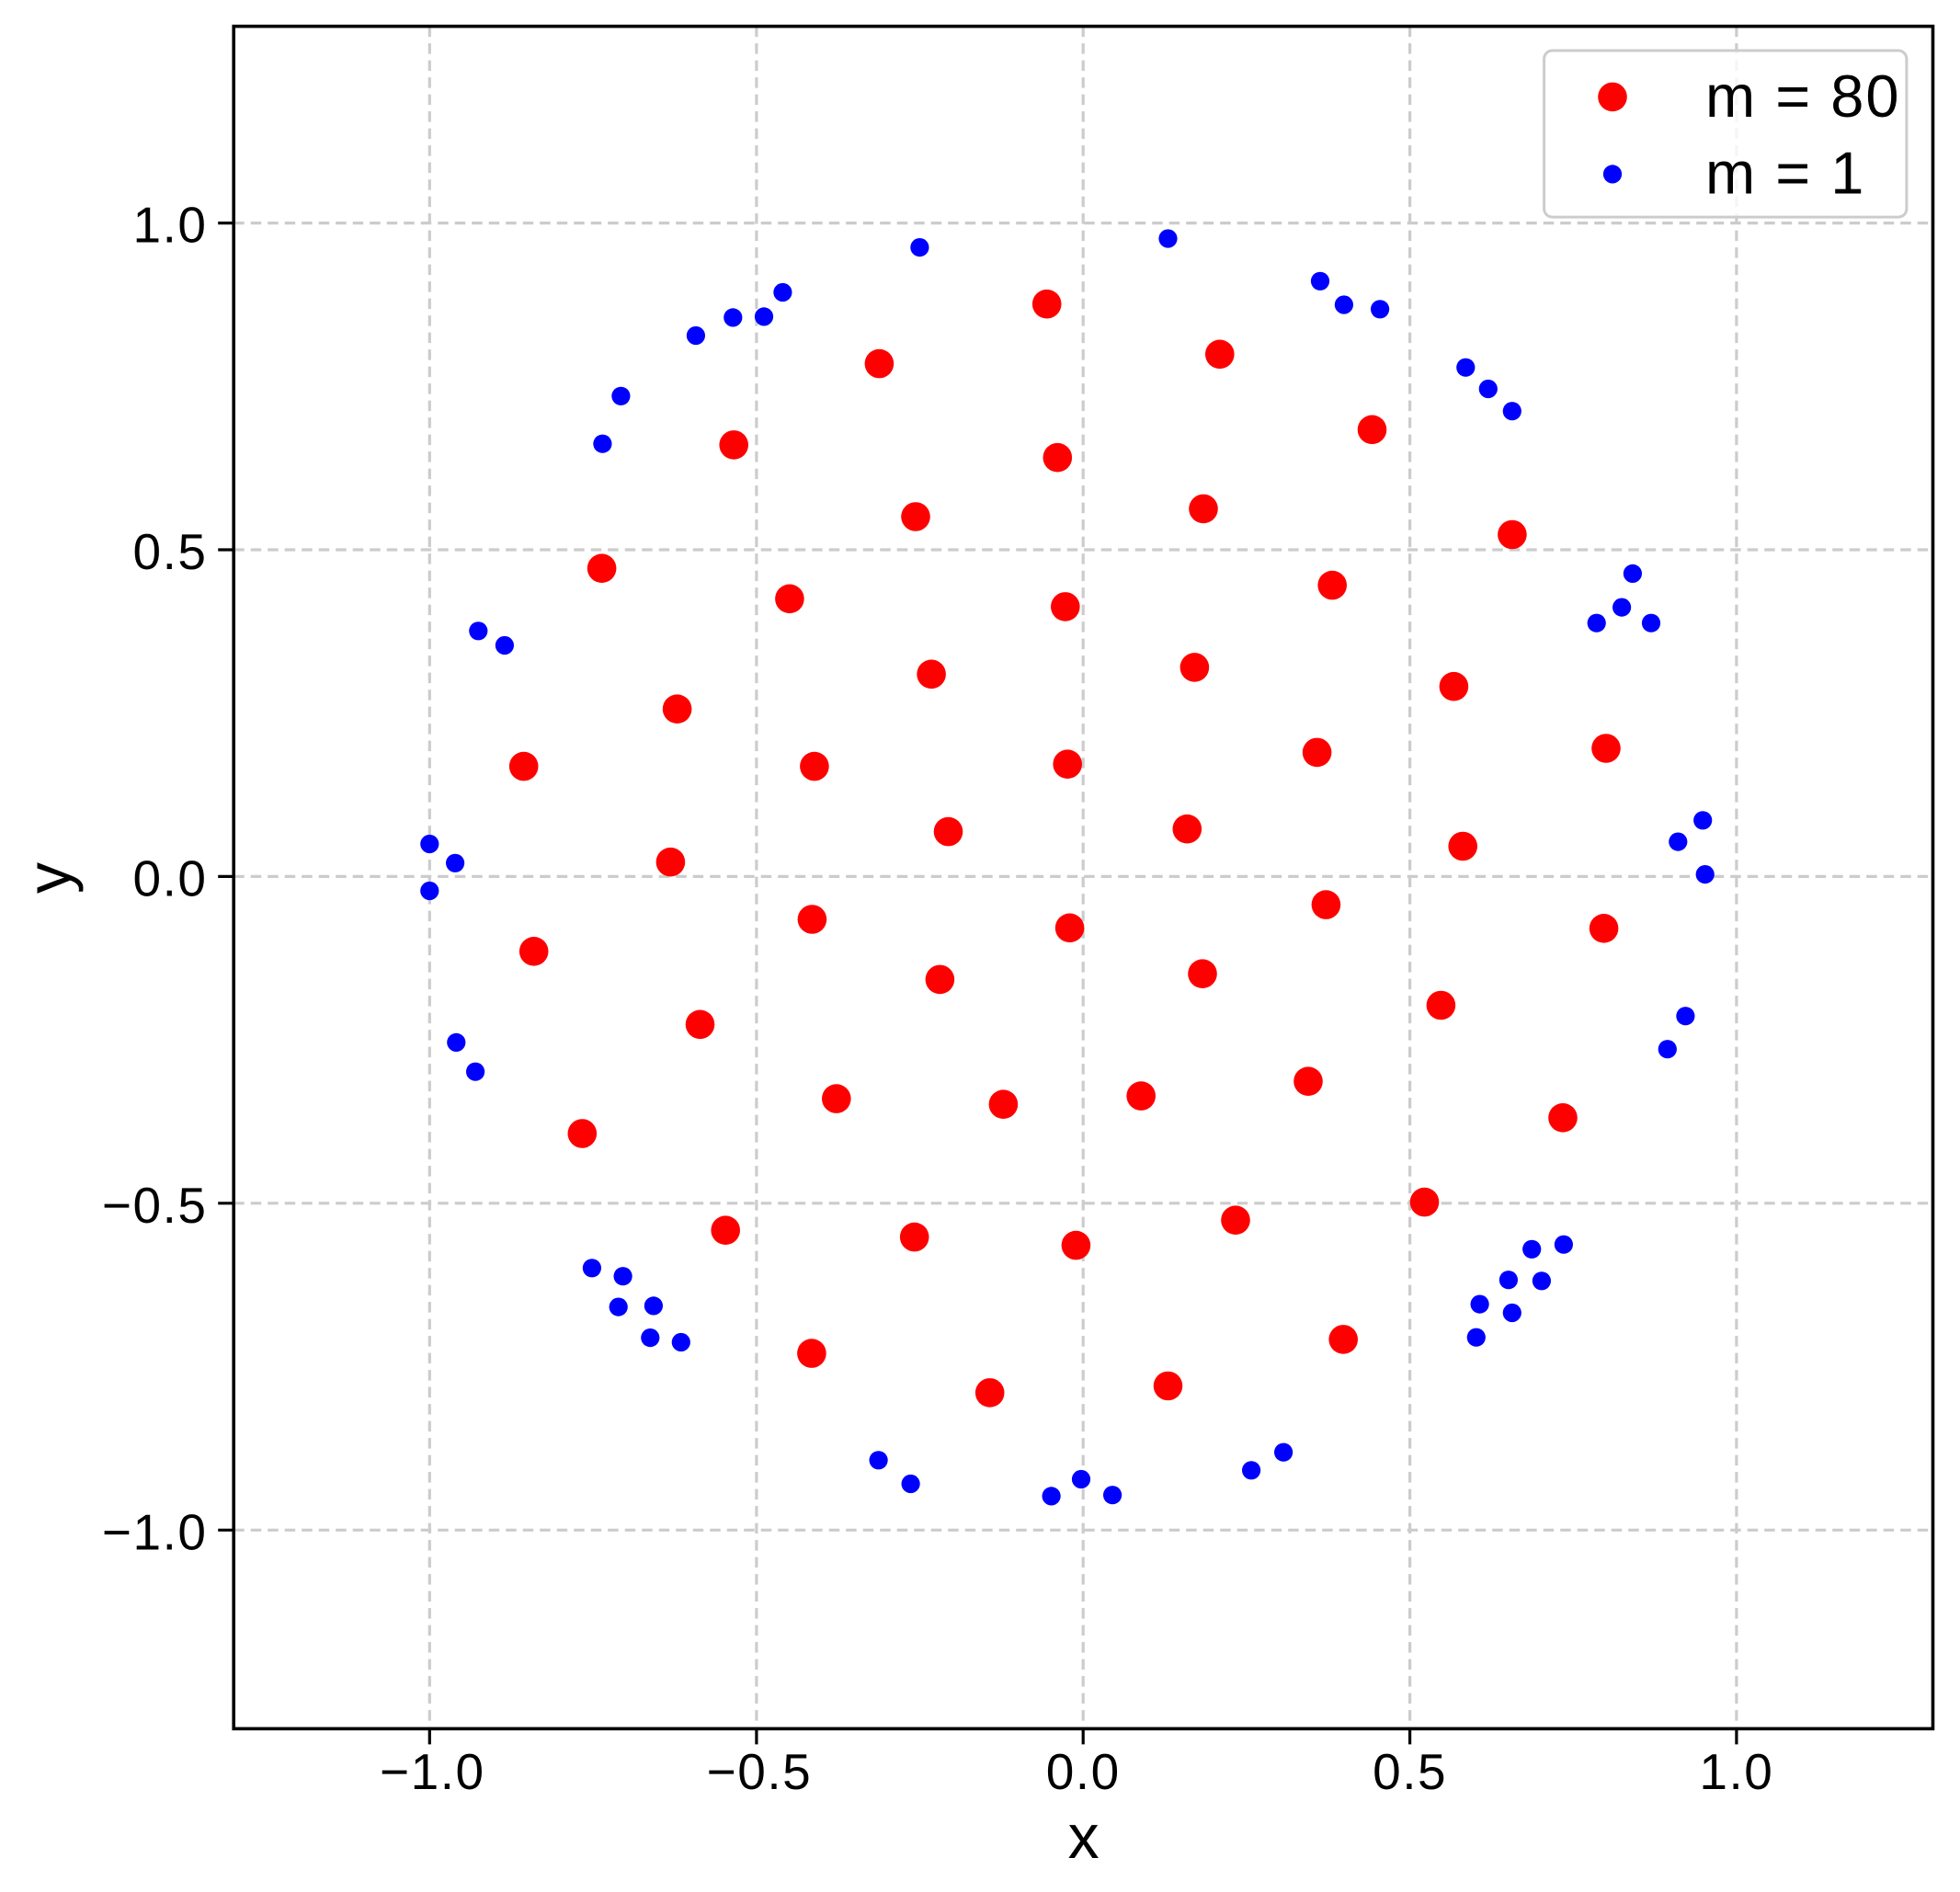 This screenshot has width=1960, height=1892. I want to click on svg-text: m = 80, so click(1803, 96).